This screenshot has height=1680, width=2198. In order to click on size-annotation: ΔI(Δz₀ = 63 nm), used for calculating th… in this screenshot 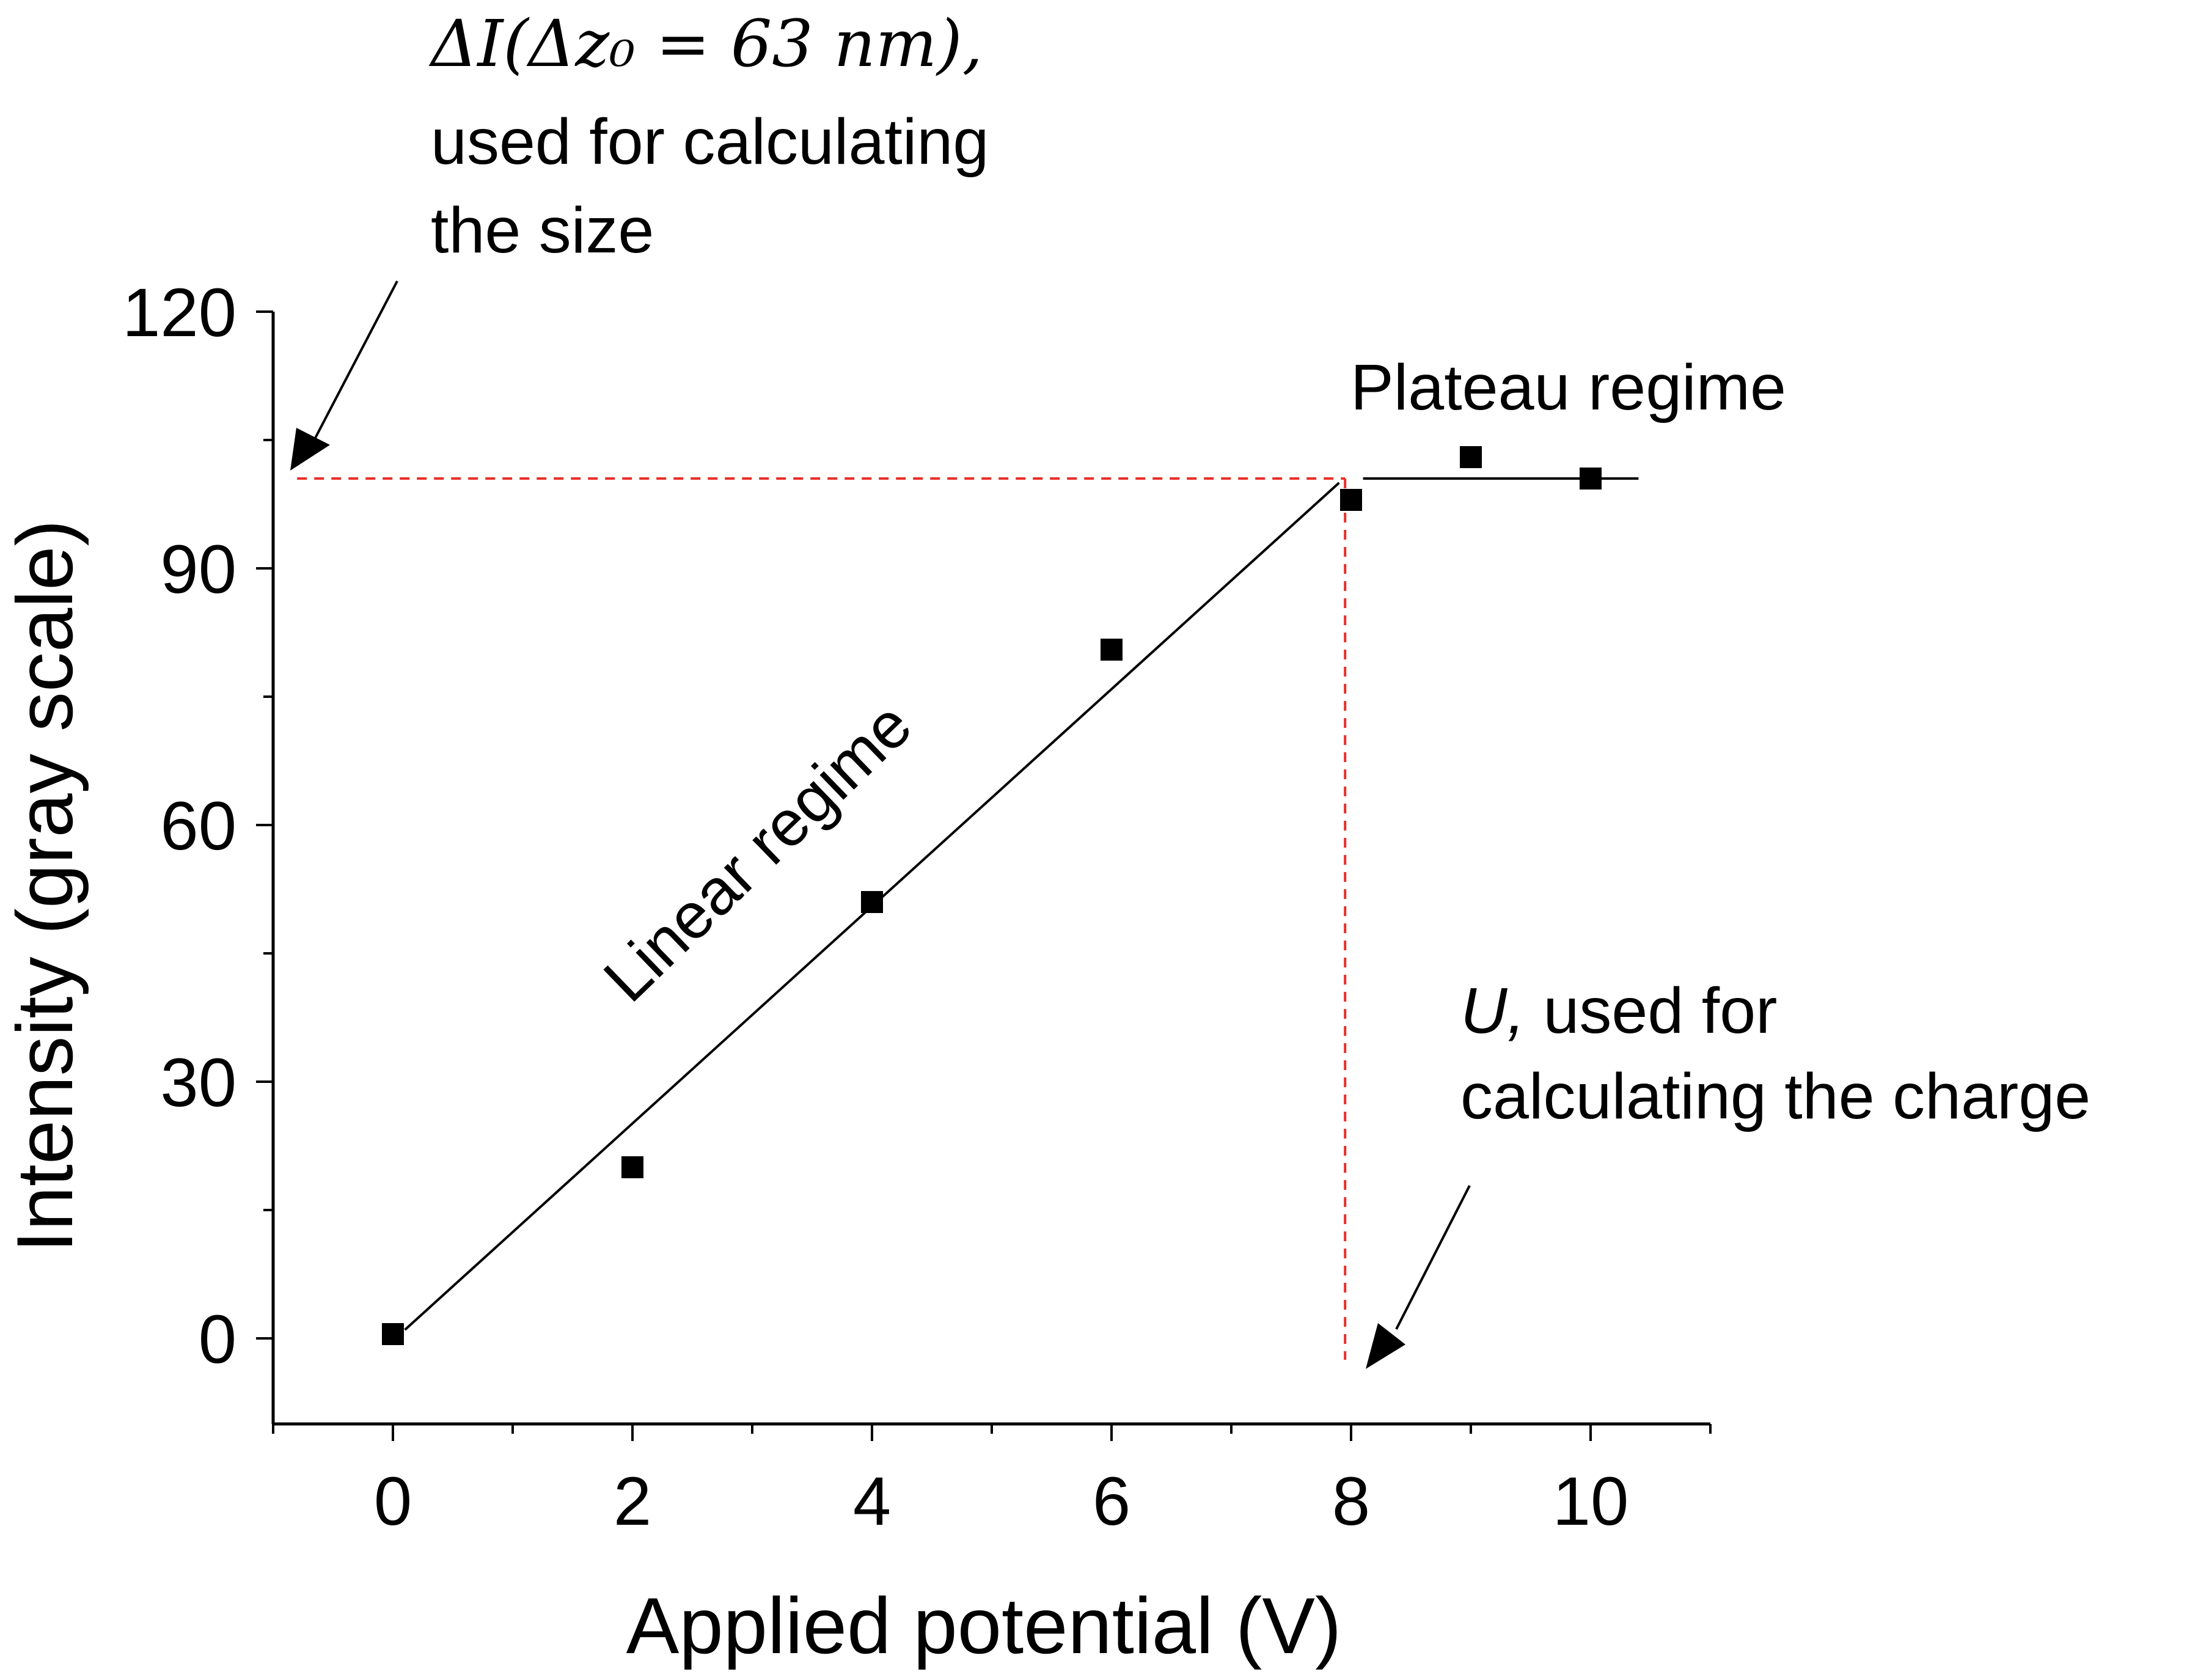, I will do `click(639, 238)`.